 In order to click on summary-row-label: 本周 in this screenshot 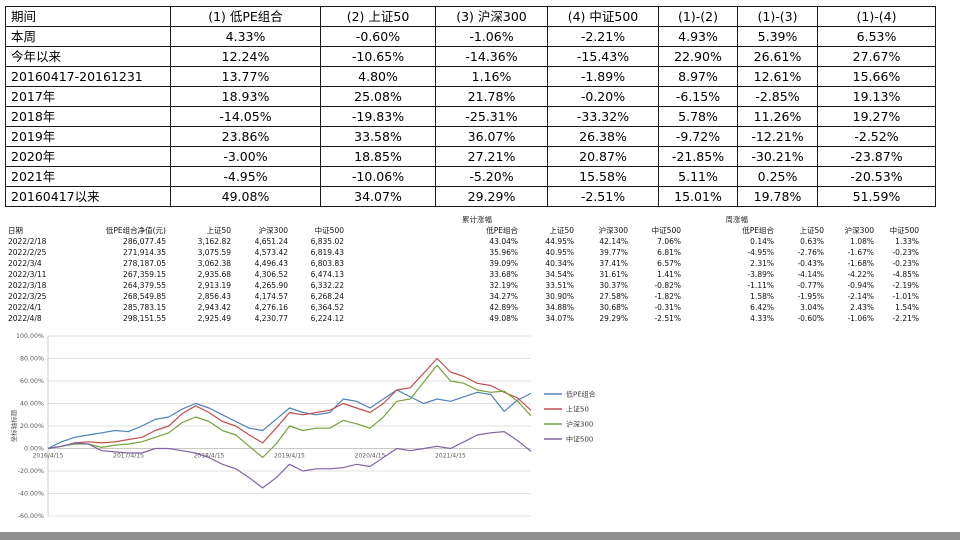, I will do `click(88, 36)`.